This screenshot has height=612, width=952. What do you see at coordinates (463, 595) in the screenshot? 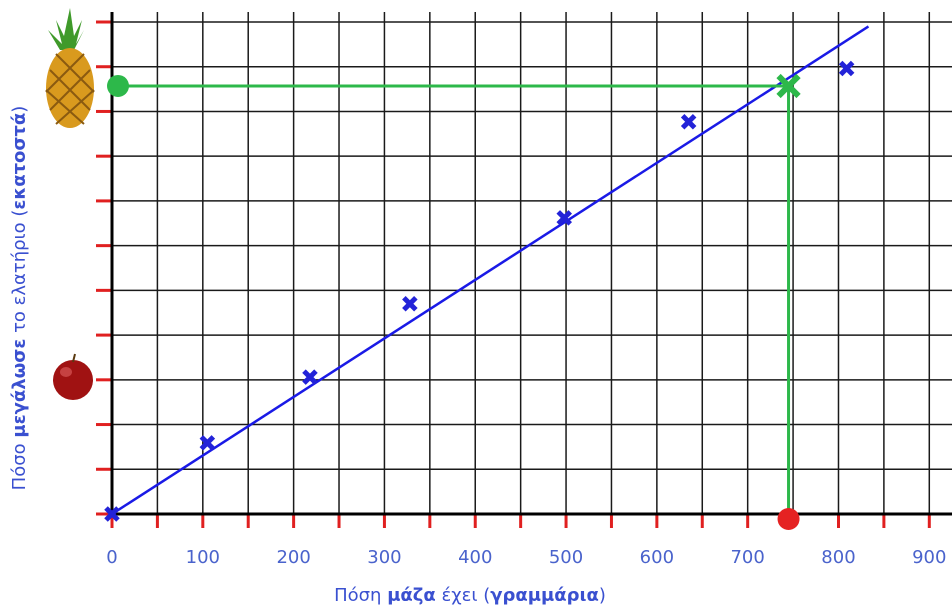
I see `label-part: έχει (` at bounding box center [463, 595].